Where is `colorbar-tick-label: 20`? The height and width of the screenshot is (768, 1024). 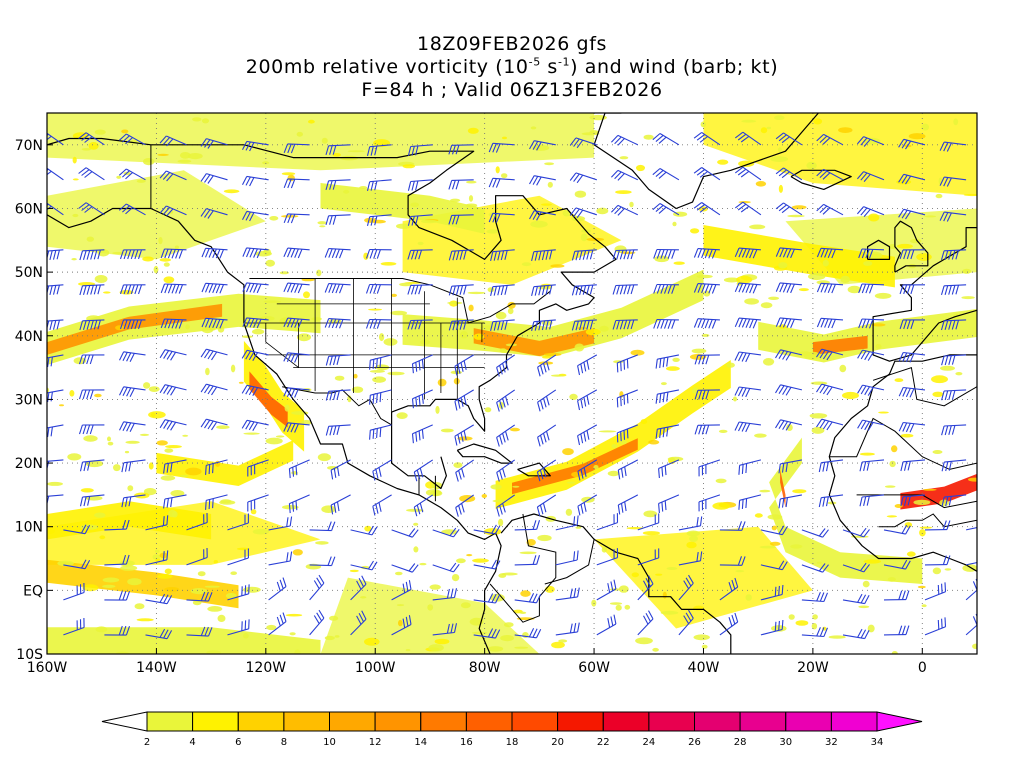 colorbar-tick-label: 20 is located at coordinates (557, 742).